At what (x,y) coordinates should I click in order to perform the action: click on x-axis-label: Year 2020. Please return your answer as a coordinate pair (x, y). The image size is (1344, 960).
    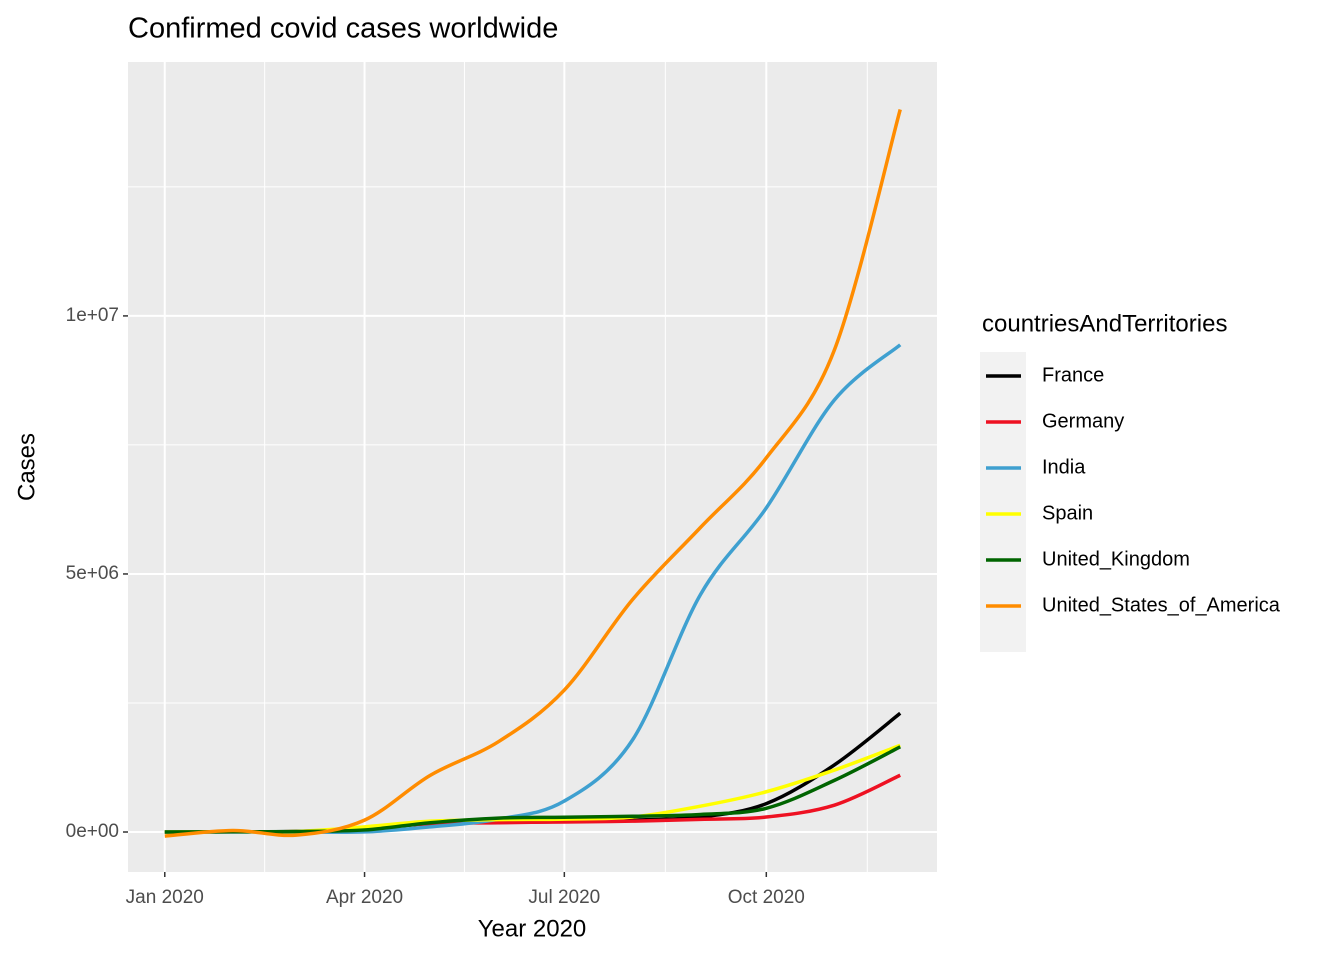
    Looking at the image, I should click on (532, 928).